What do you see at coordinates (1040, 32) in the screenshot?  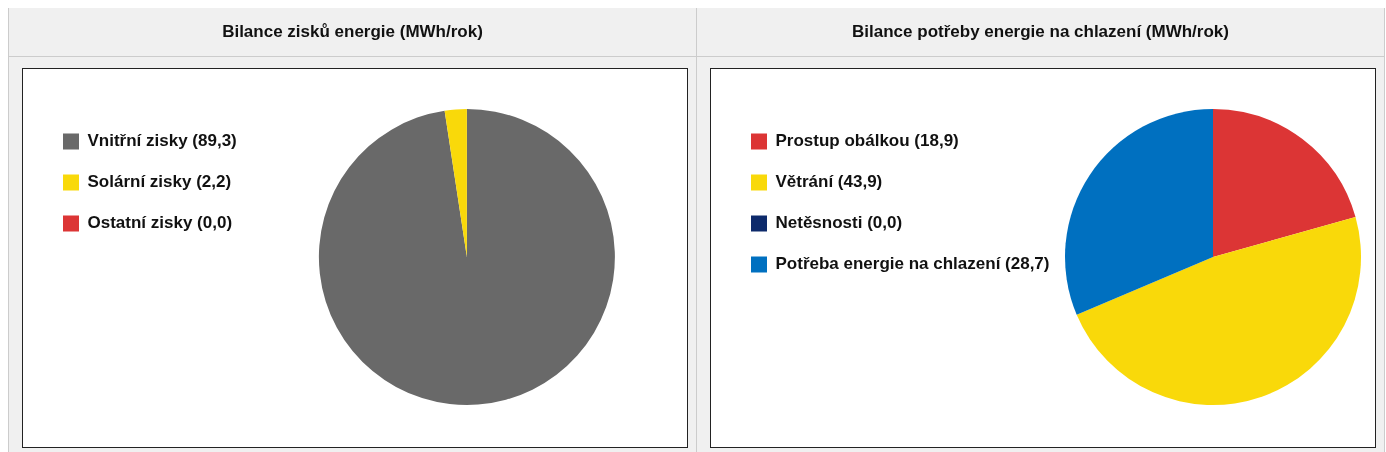 I see `chart-title: Bilance potřeby energie na chlazení (MWh/rok)` at bounding box center [1040, 32].